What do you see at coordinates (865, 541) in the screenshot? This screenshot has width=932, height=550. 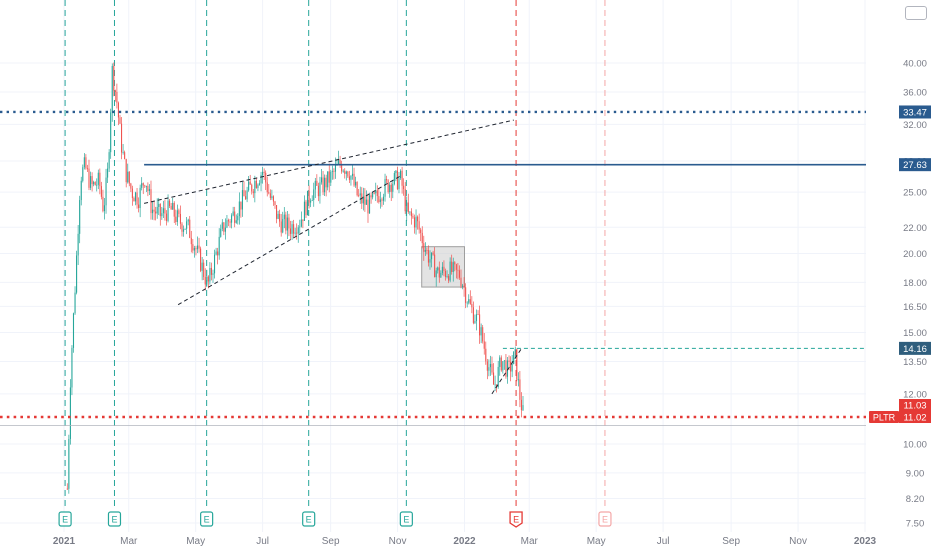 I see `time-tick-label: 2023` at bounding box center [865, 541].